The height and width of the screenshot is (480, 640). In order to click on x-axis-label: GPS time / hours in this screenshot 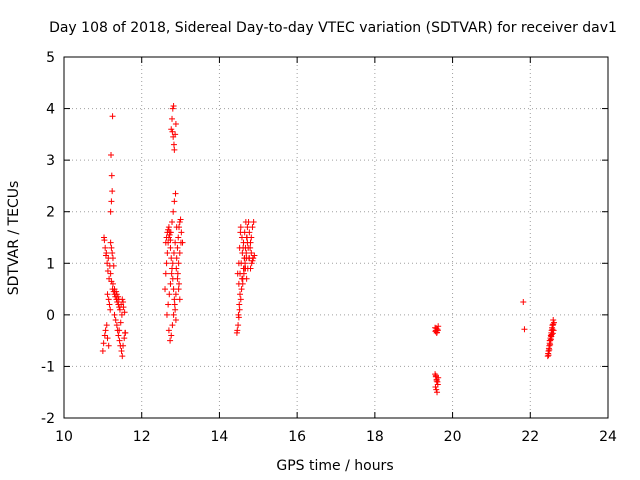, I will do `click(334, 466)`.